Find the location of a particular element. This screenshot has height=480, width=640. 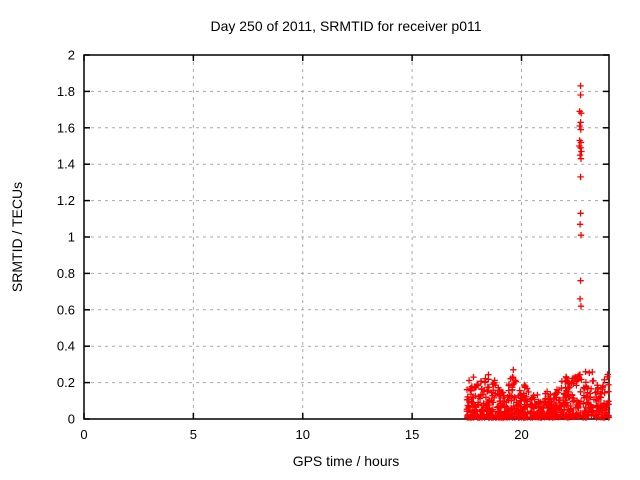

x-tick-label: 10 is located at coordinates (303, 434).